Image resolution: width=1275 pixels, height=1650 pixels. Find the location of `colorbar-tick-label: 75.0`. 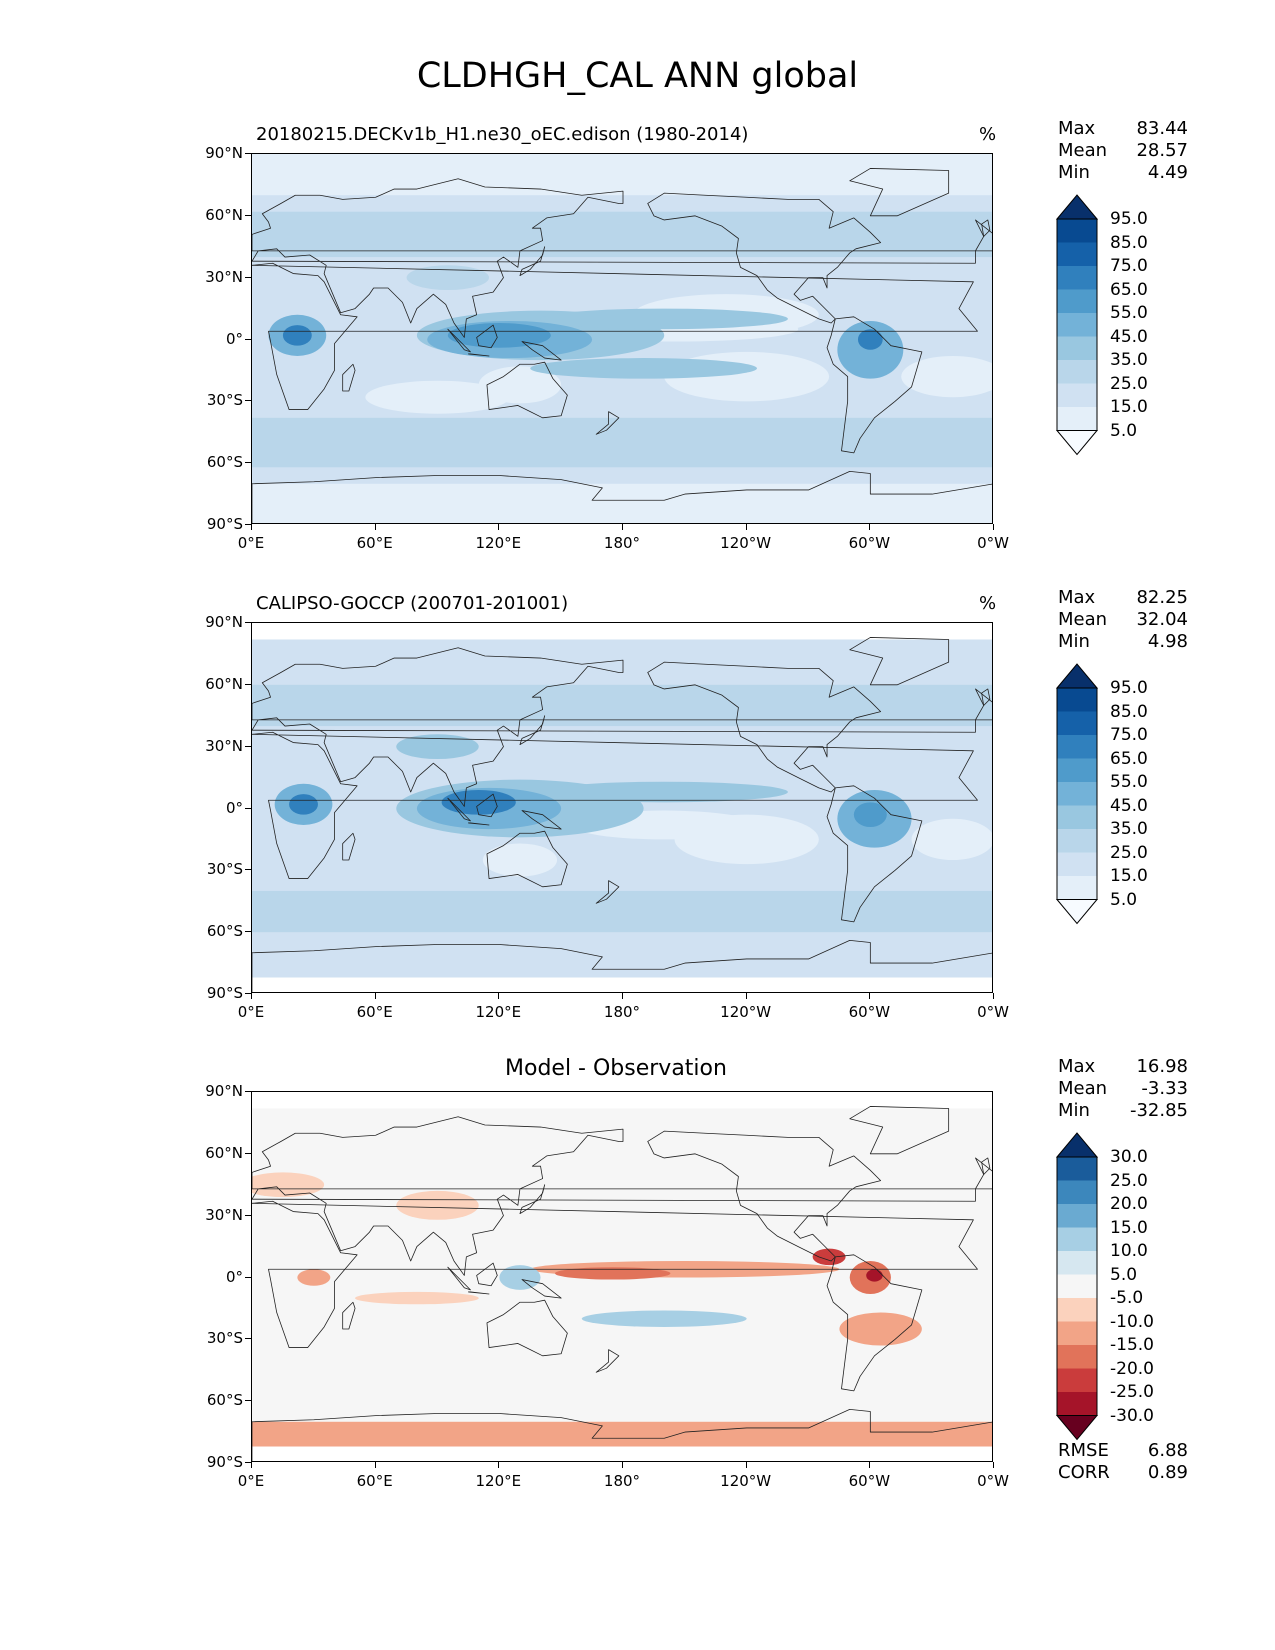

colorbar-tick-label: 75.0 is located at coordinates (1129, 266).